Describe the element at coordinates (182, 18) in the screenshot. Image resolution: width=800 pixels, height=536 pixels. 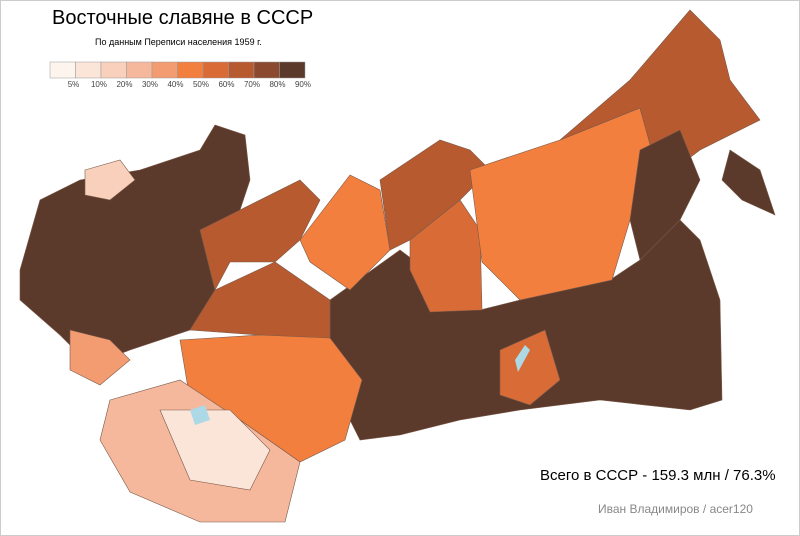
I see `title: Восточные славяне в СССР` at that location.